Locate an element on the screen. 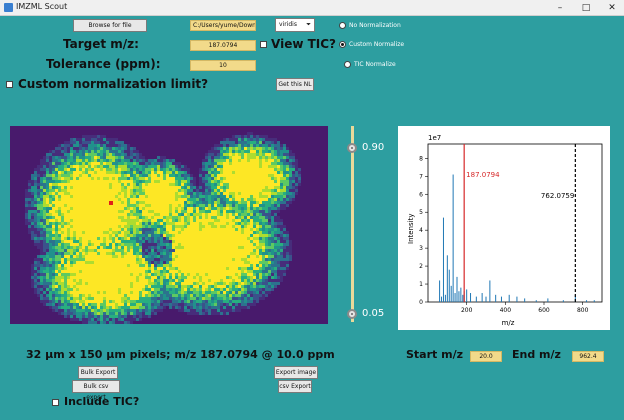 This screenshot has width=624, height=420. start-mz-input: 20.0 is located at coordinates (486, 356).